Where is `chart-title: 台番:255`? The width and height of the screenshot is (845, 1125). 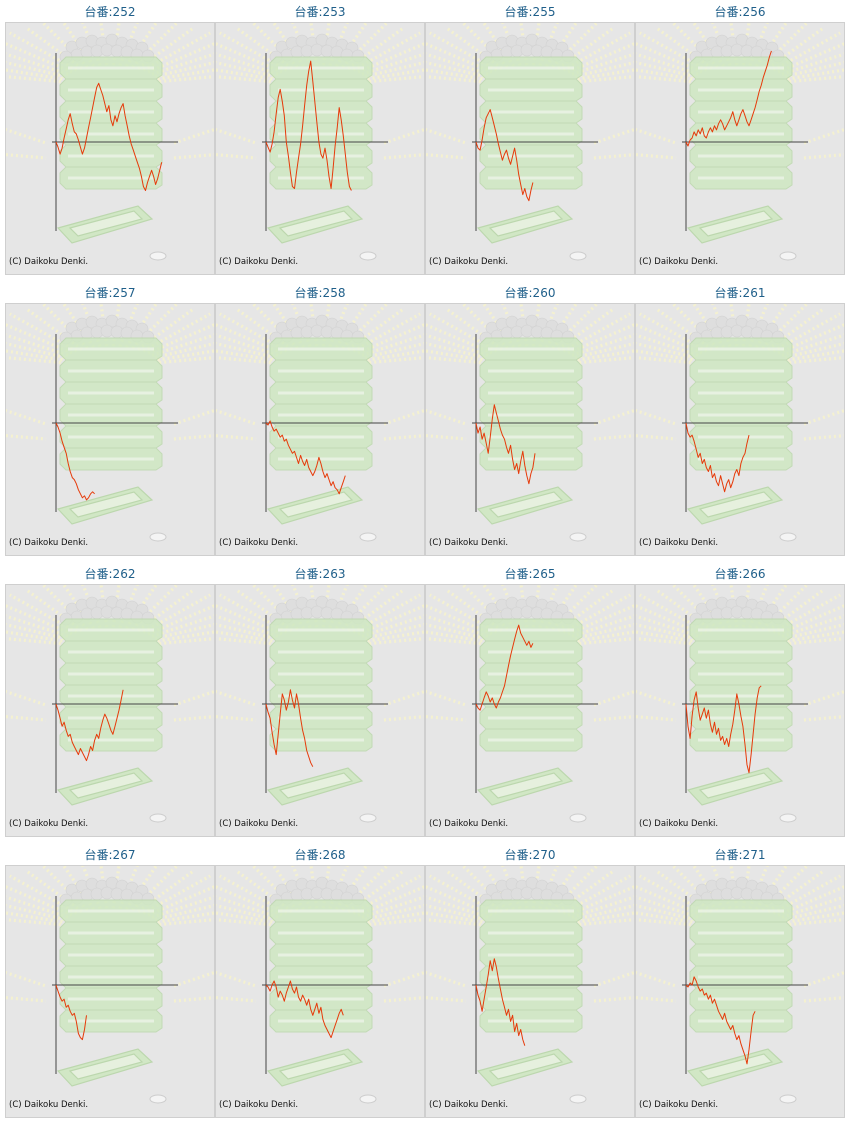
chart-title: 台番:255 is located at coordinates (530, 12).